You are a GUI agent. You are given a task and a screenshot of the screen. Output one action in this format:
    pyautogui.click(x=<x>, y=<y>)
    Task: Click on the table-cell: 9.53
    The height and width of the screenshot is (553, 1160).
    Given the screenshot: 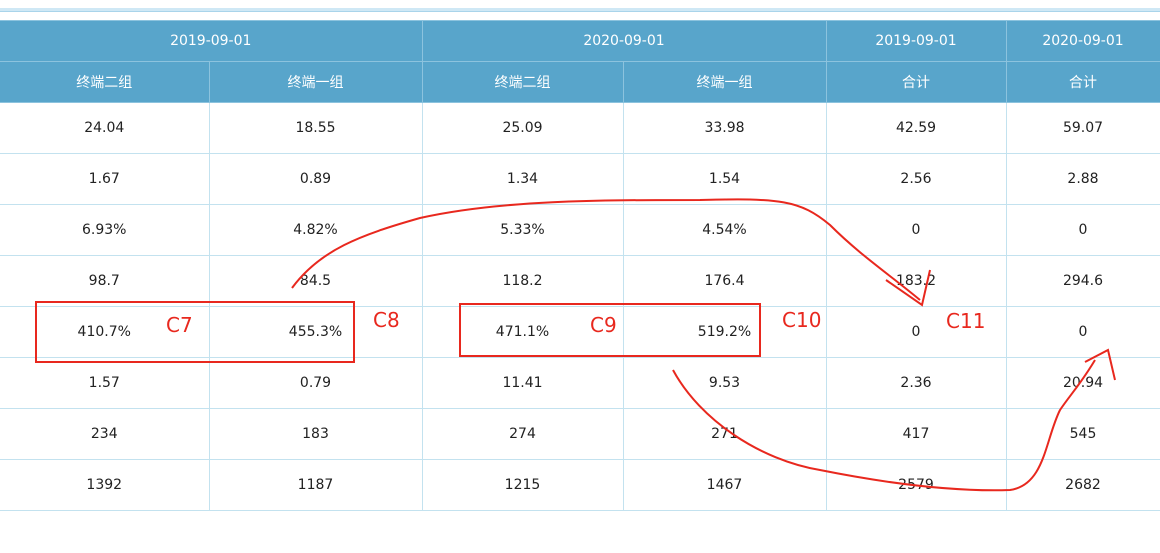 What is the action you would take?
    pyautogui.click(x=724, y=383)
    